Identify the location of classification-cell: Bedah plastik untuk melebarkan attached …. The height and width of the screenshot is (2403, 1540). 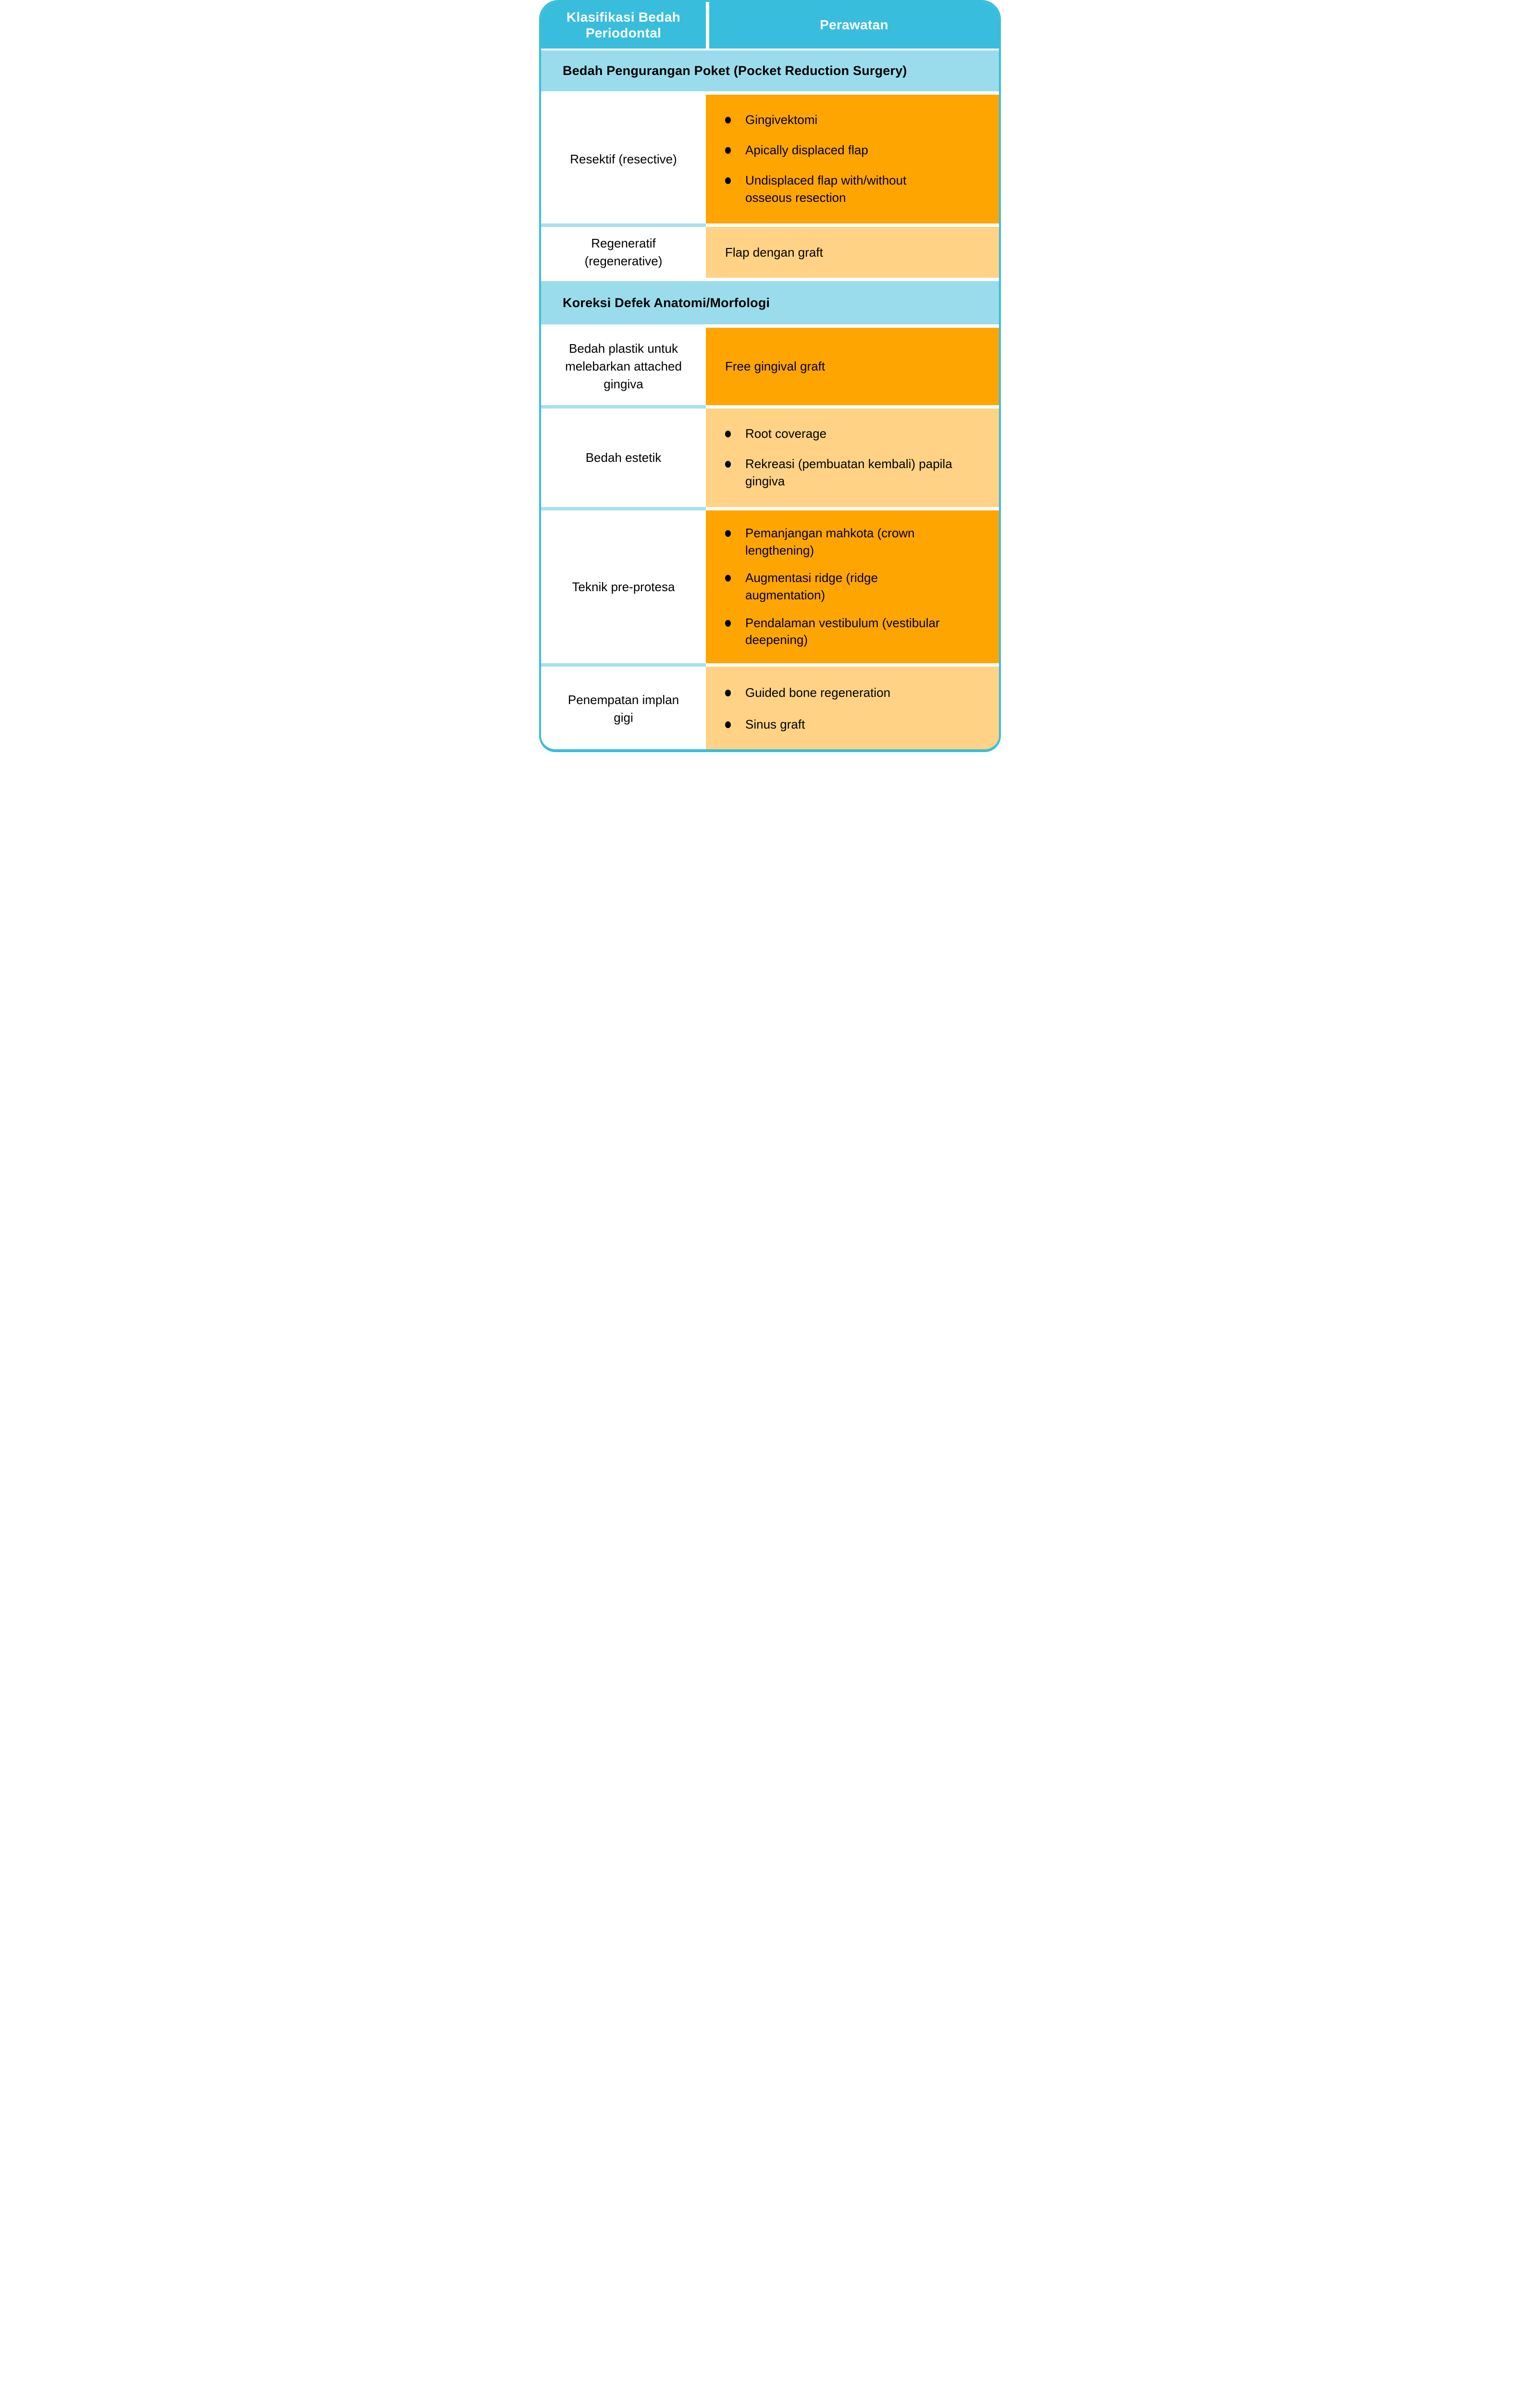
(623, 366).